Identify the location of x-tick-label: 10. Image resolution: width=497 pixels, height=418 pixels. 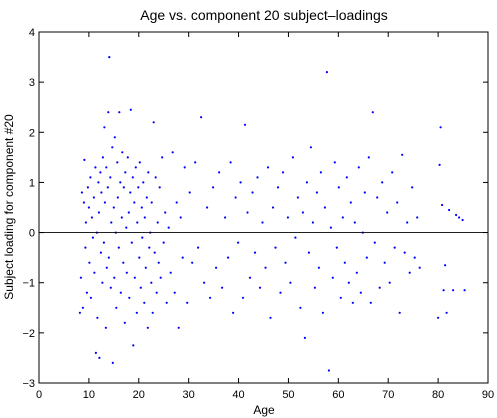
(89, 395).